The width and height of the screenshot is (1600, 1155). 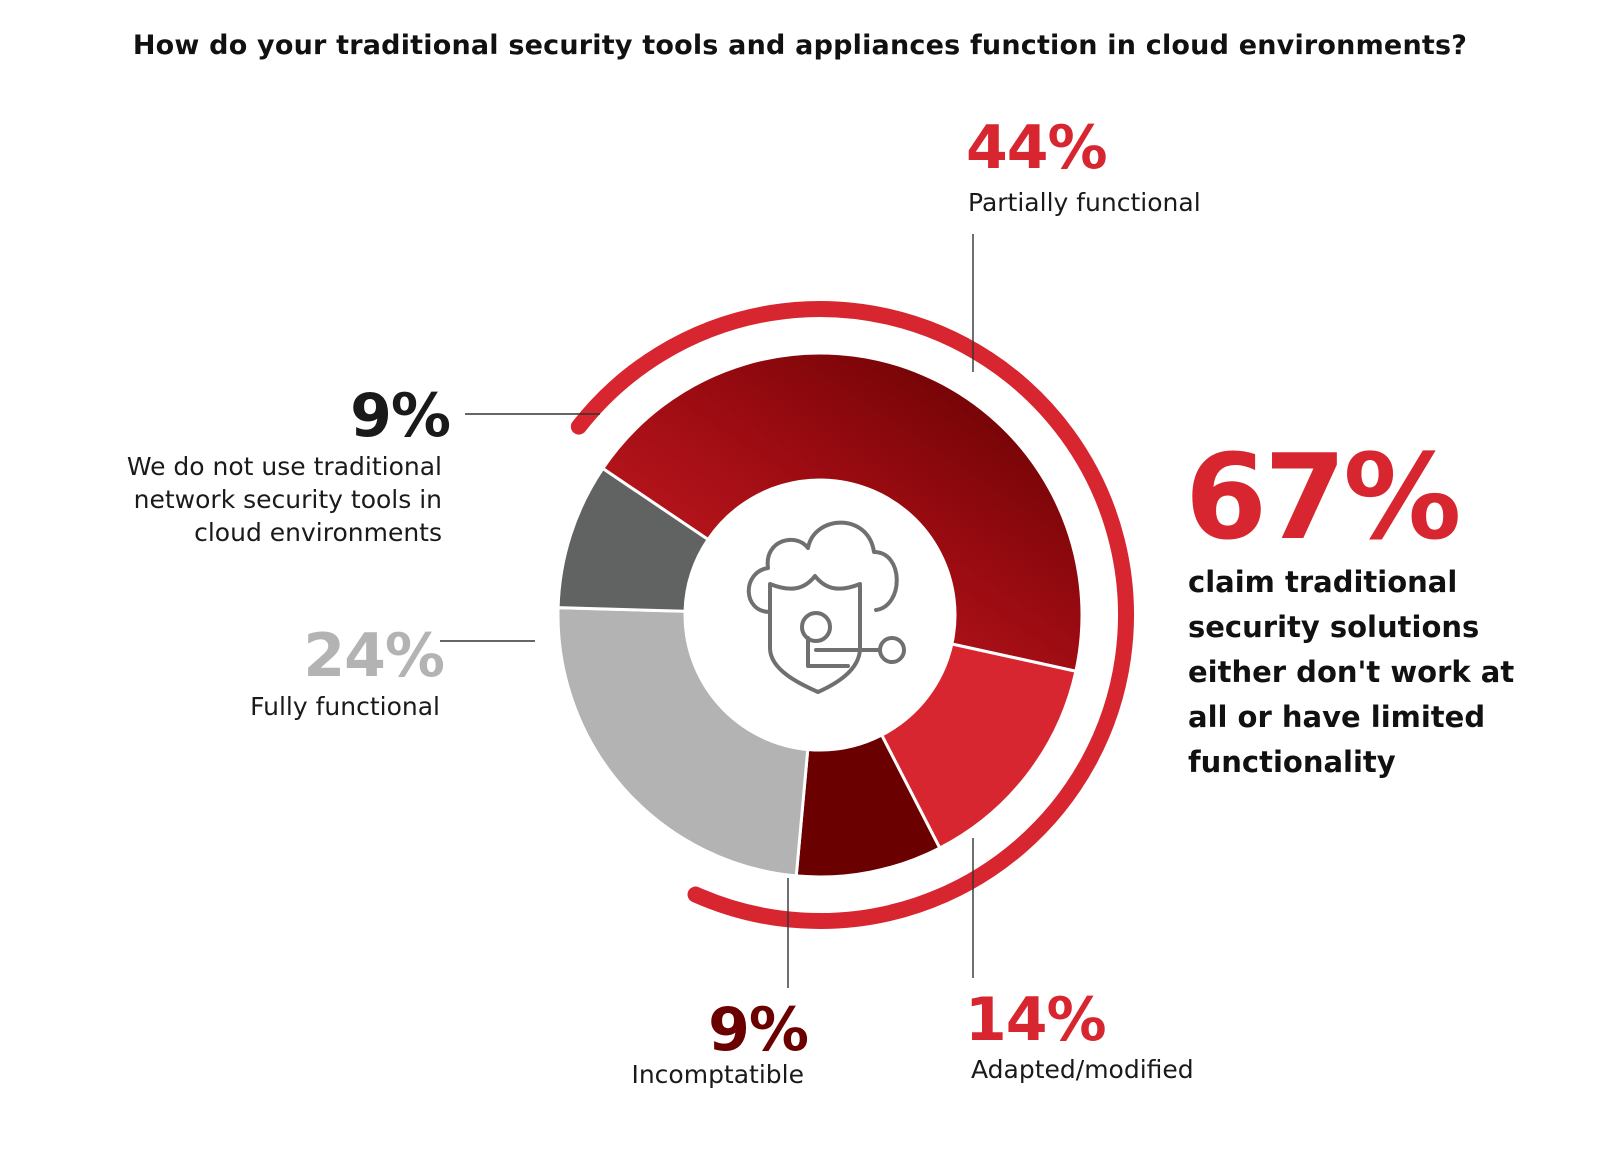 I want to click on adapted-value: 14%, so click(x=1036, y=1020).